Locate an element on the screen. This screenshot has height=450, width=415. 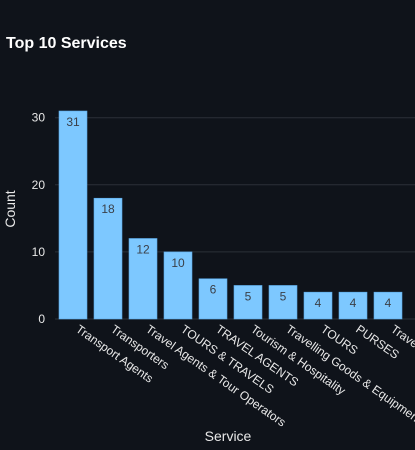
bar-value-label: 18 is located at coordinates (108, 209).